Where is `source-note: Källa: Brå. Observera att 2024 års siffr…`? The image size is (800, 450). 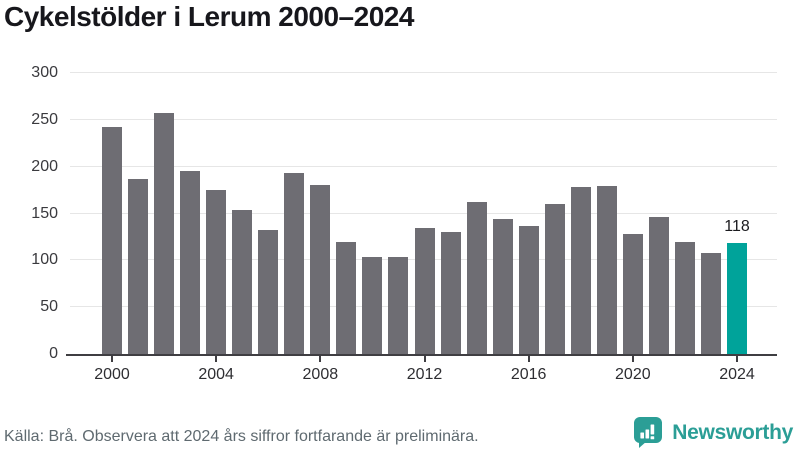
source-note: Källa: Brå. Observera att 2024 års siffr… is located at coordinates (241, 436).